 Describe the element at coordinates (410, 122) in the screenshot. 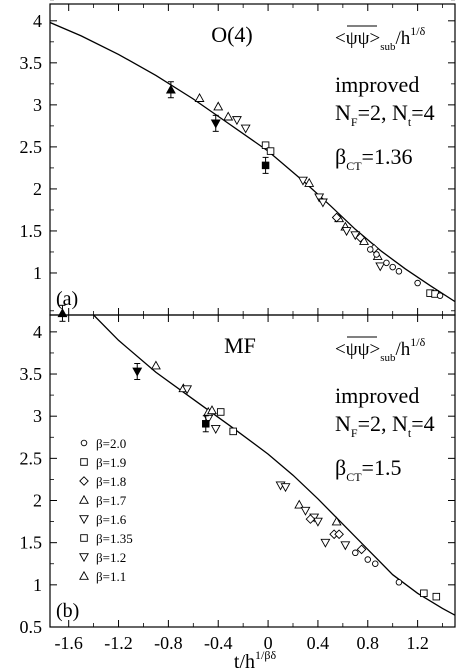

I see `nt-sub: t` at that location.